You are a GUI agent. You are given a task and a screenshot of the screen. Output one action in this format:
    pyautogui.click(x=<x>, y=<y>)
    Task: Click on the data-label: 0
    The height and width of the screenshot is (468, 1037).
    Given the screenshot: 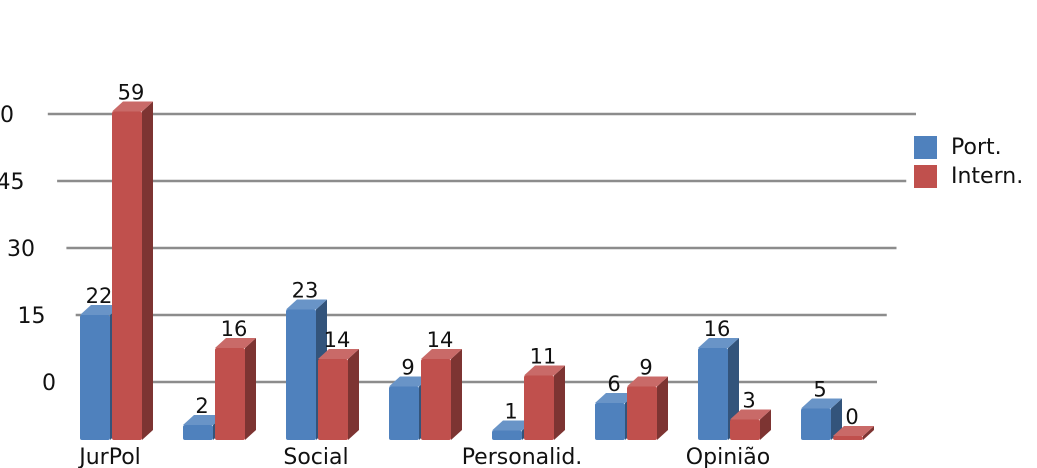 What is the action you would take?
    pyautogui.click(x=851, y=417)
    